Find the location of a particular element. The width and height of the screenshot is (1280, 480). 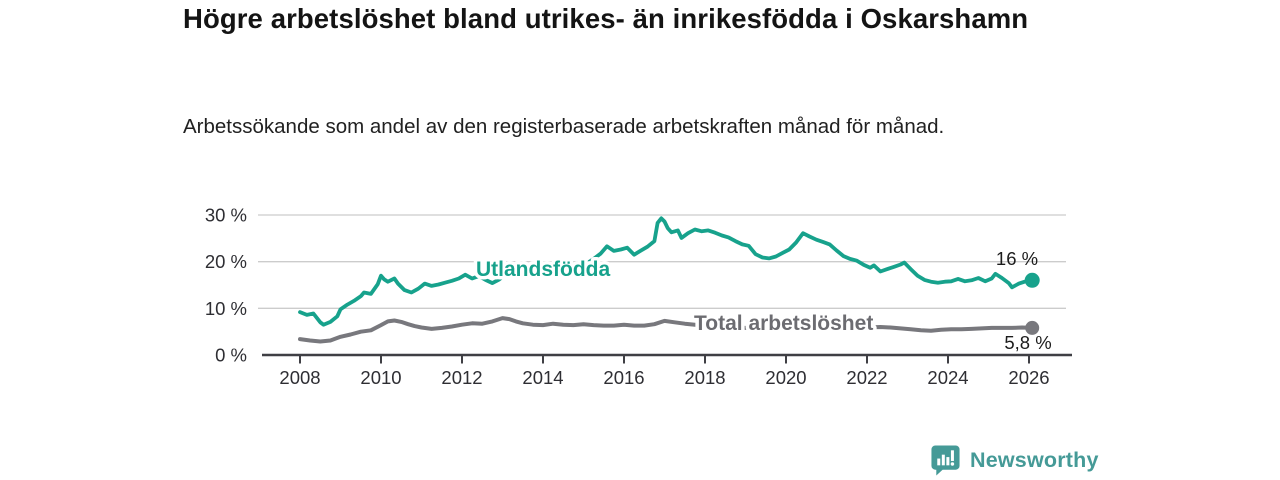

x-tick-label-2010: 2010 is located at coordinates (380, 377).